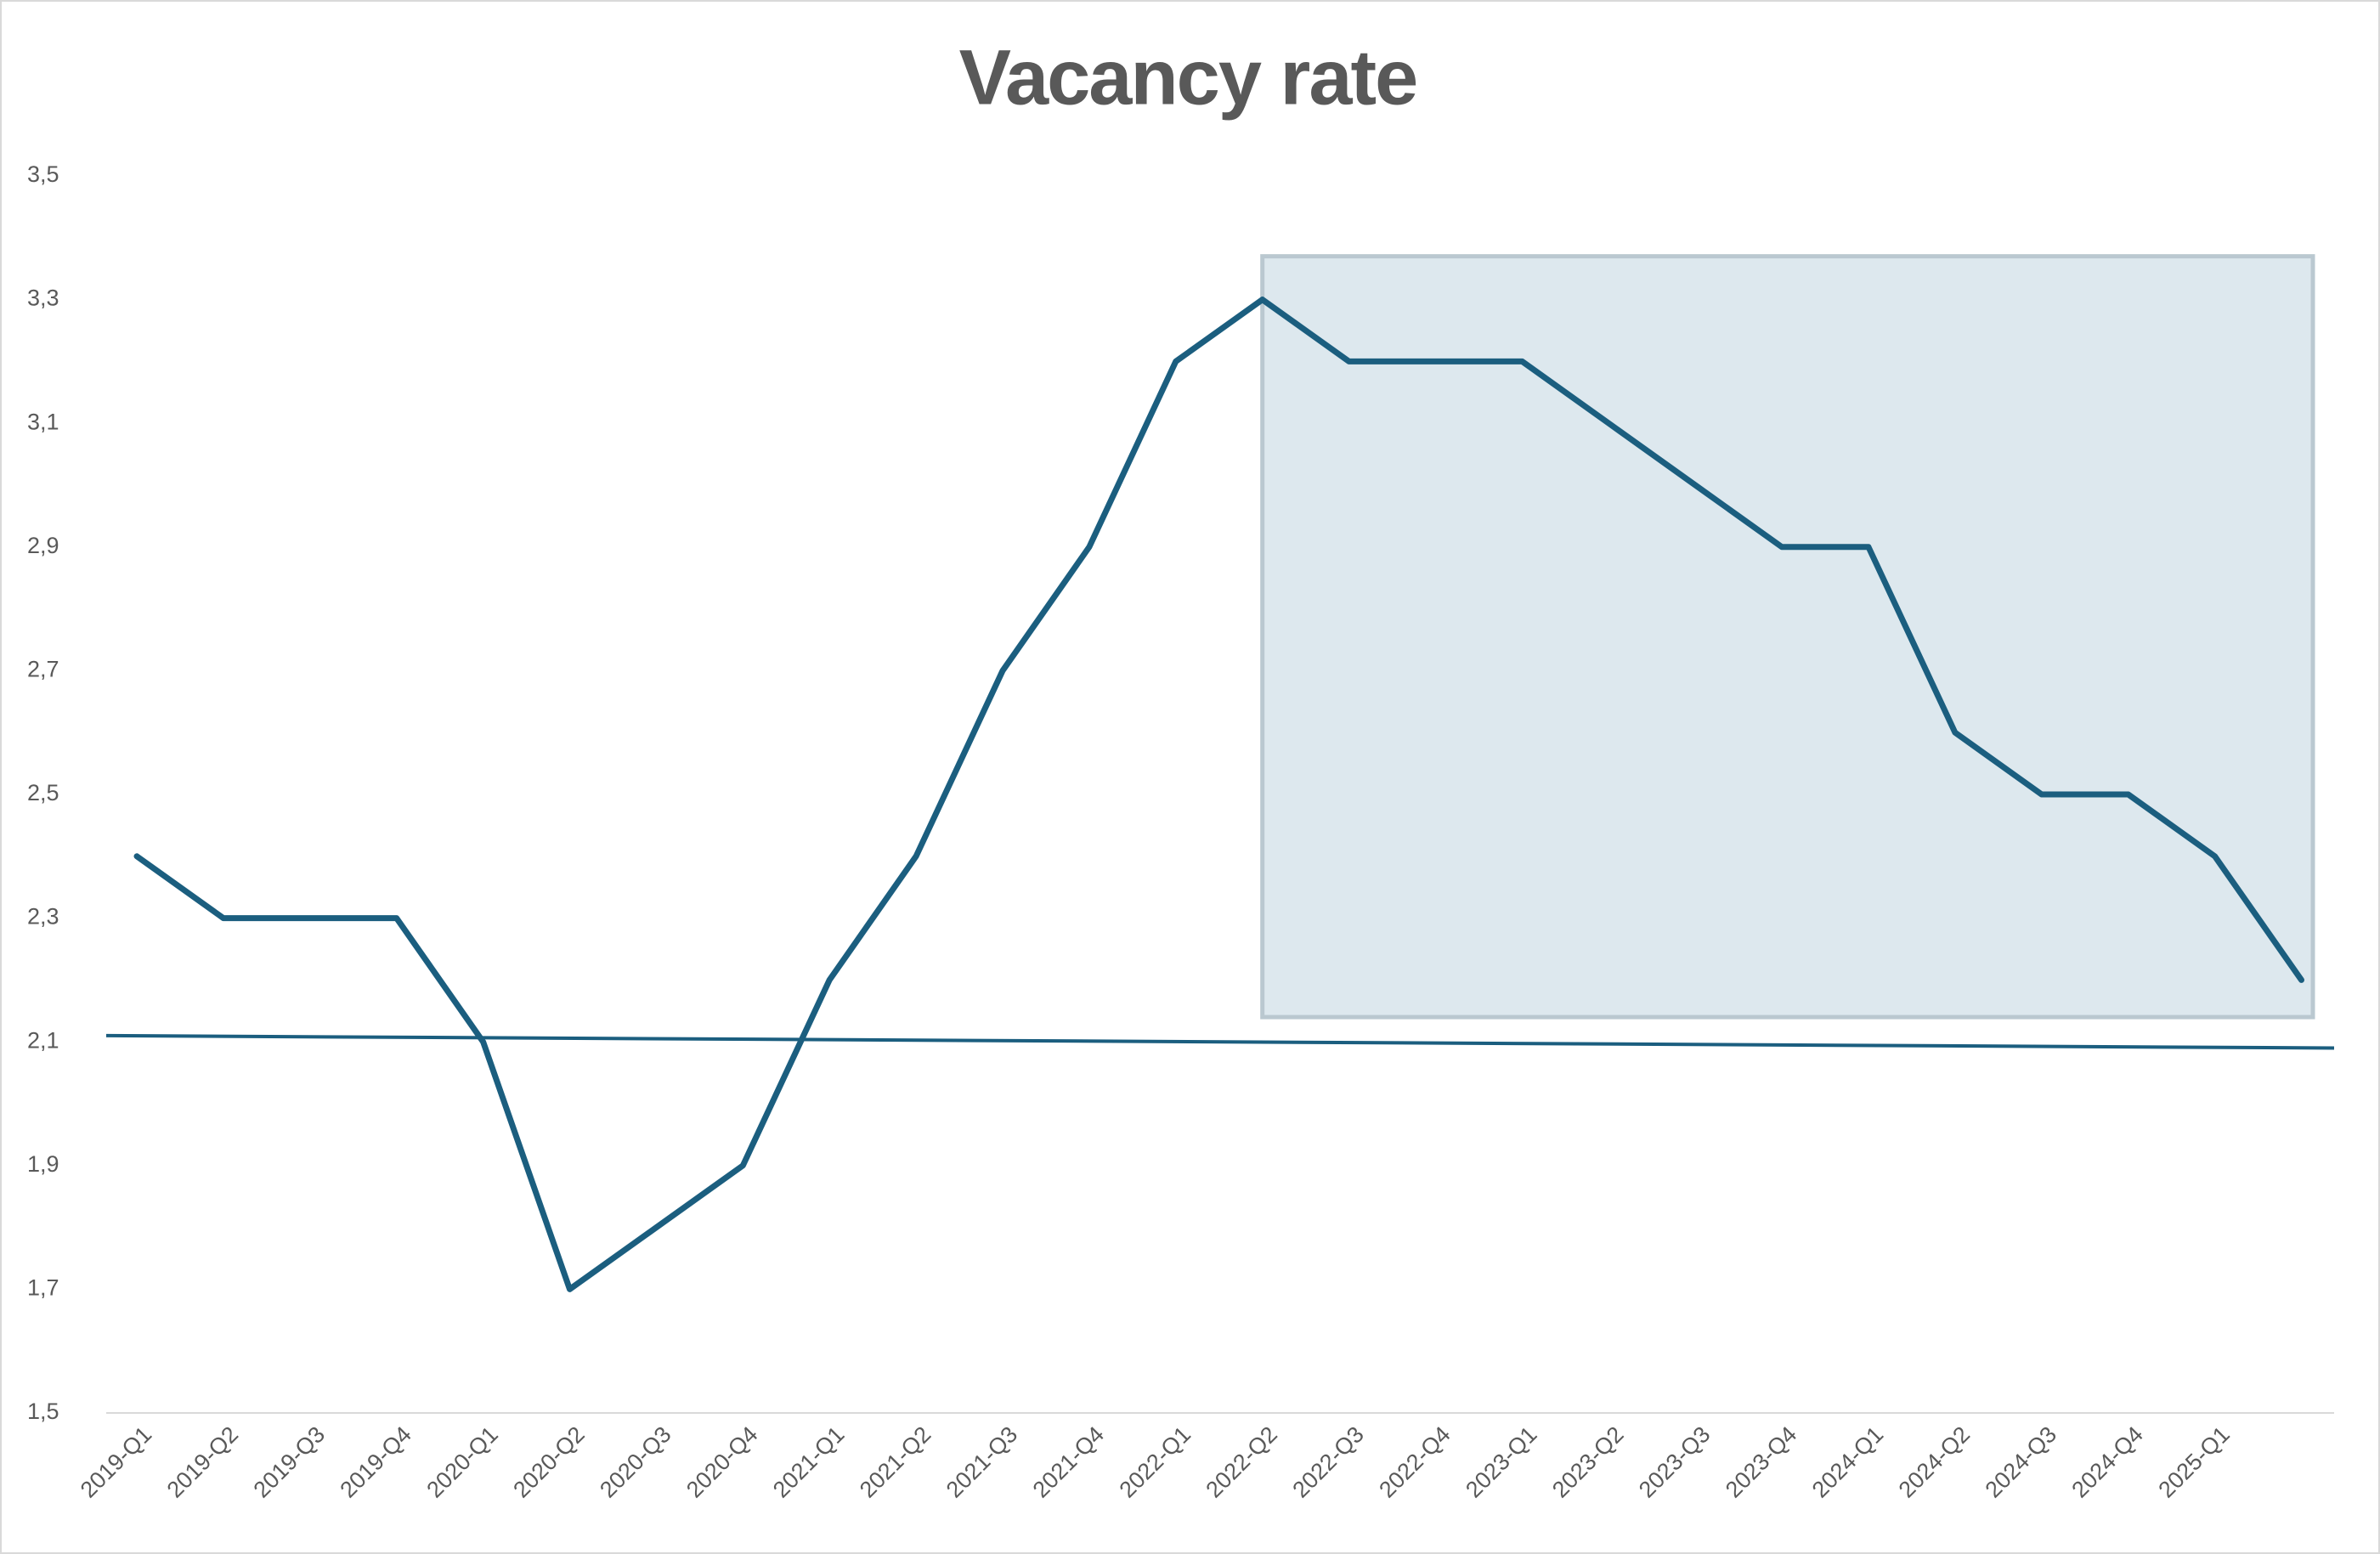 Image resolution: width=2380 pixels, height=1554 pixels. I want to click on y-tick-label: 1,9, so click(43, 1164).